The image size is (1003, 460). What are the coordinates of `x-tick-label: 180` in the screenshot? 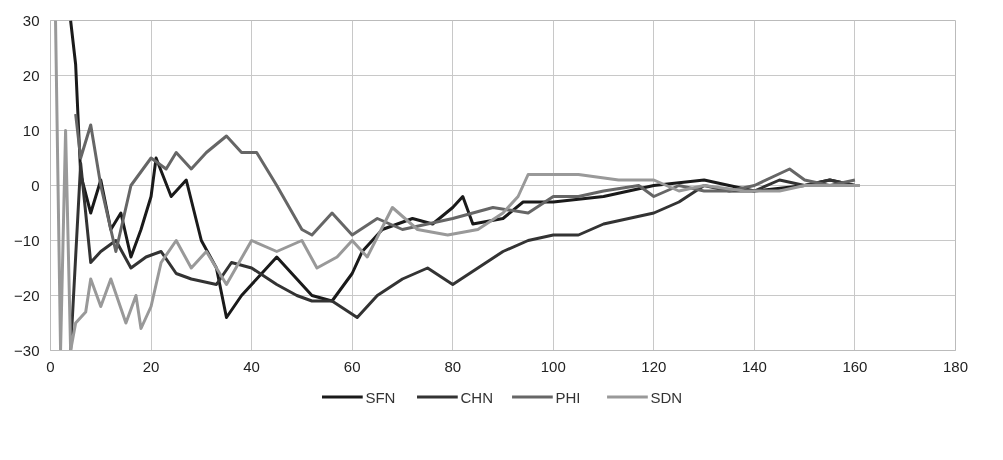 It's located at (955, 366).